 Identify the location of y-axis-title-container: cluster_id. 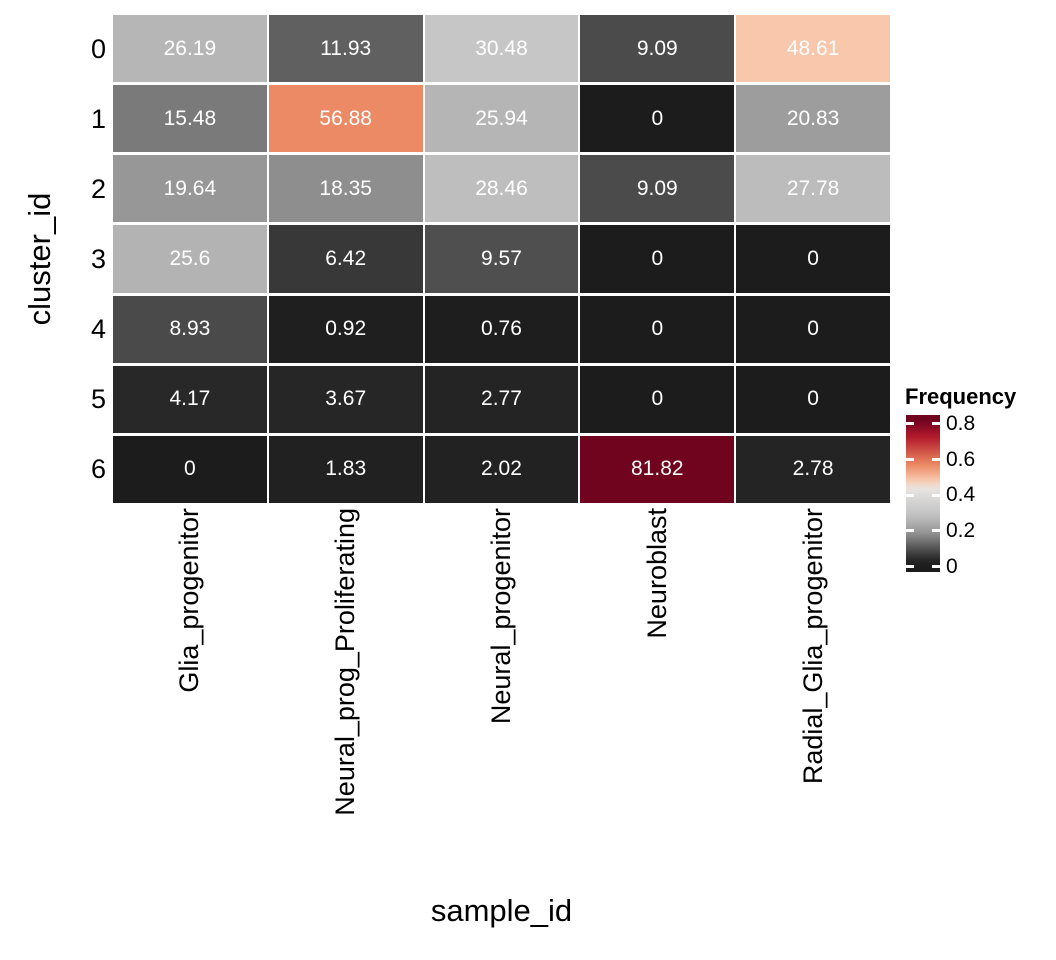
(39, 259).